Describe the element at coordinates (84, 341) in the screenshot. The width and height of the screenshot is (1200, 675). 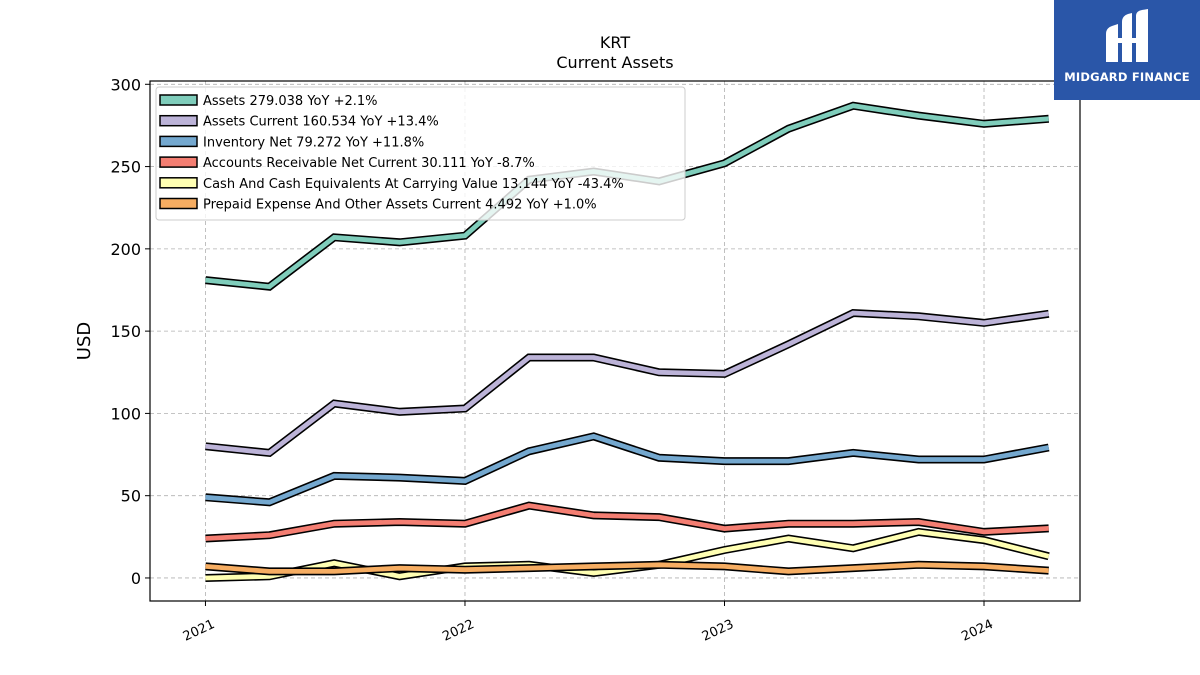
I see `y-axis-label: USD` at that location.